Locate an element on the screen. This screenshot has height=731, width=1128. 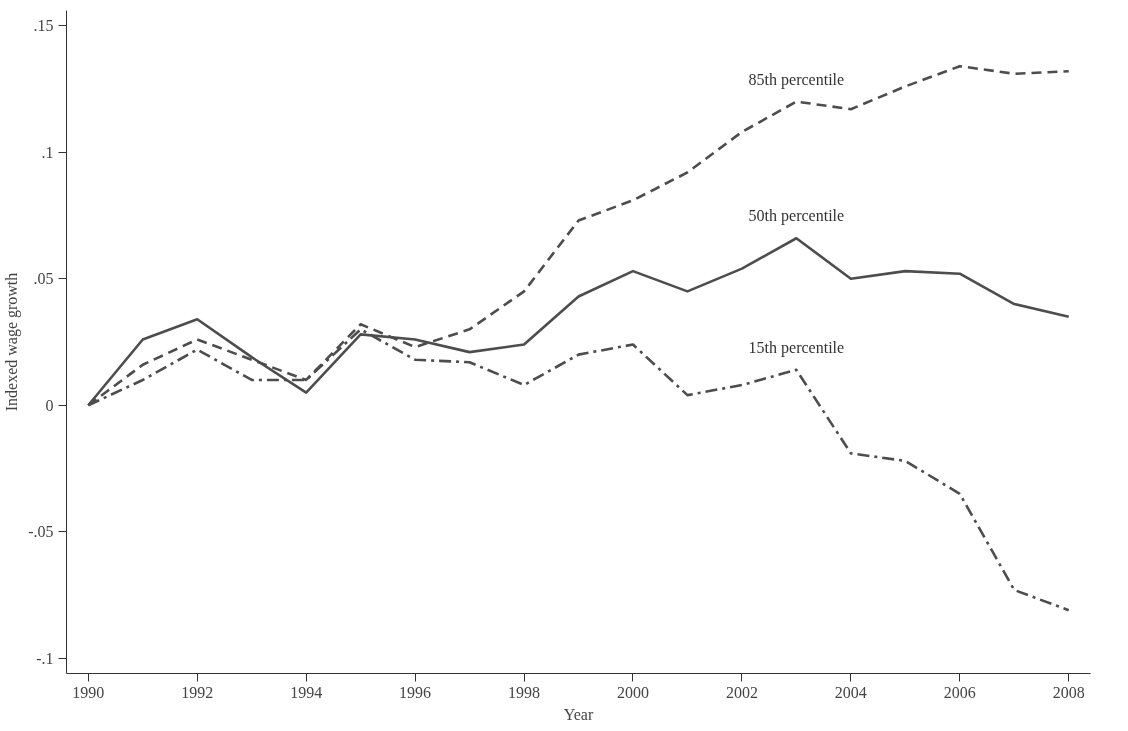
x-tick-label: 1994 is located at coordinates (306, 692).